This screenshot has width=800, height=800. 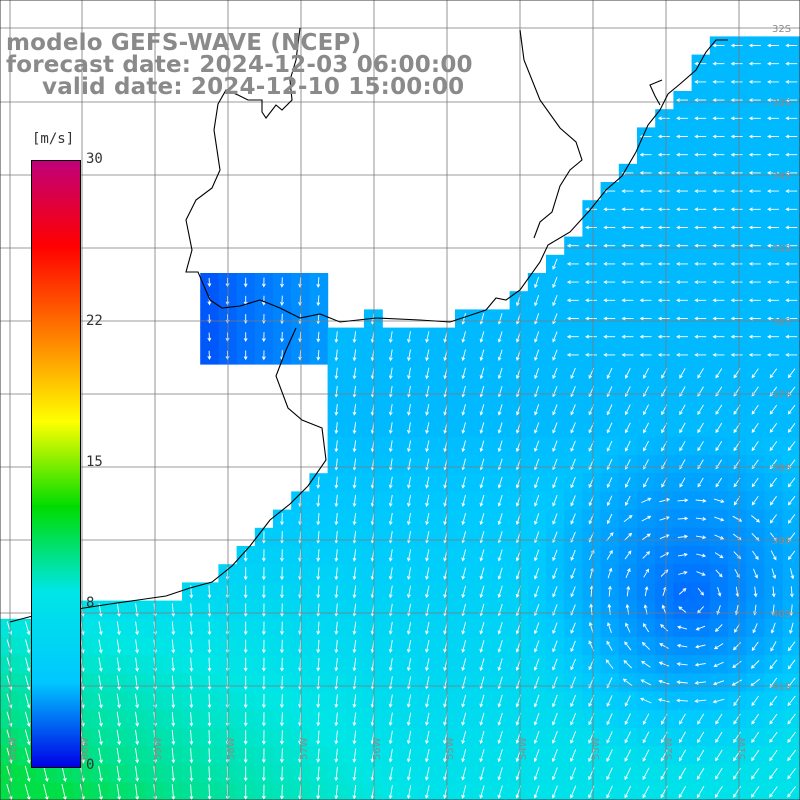 What do you see at coordinates (13, 748) in the screenshot?
I see `lon-label: 61W` at bounding box center [13, 748].